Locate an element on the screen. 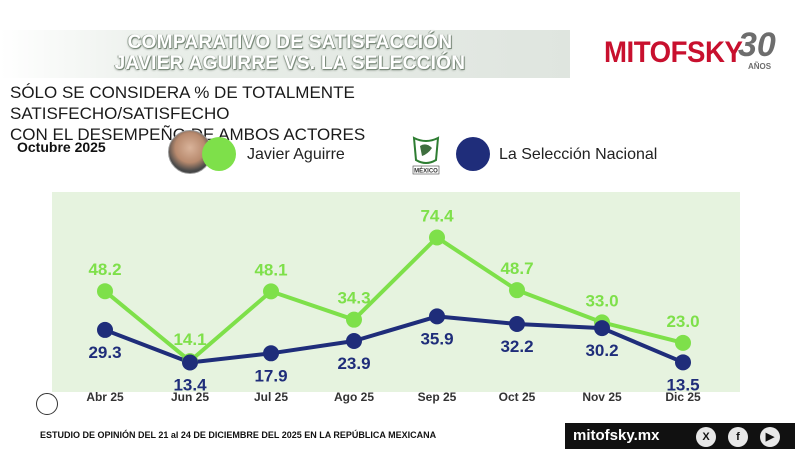 The width and height of the screenshot is (800, 450). x-tick-label-4: Sep 25 is located at coordinates (437, 397).